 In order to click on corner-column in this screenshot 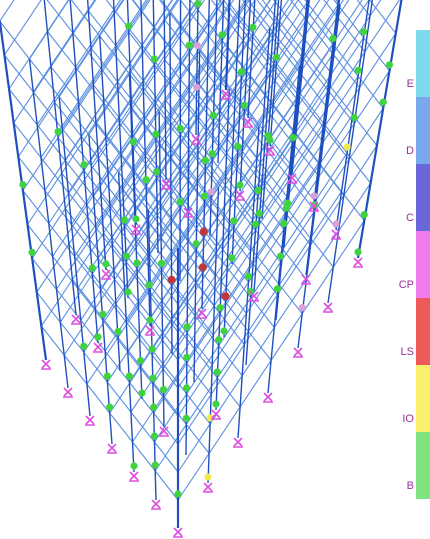, I will do `click(24, 191)`.